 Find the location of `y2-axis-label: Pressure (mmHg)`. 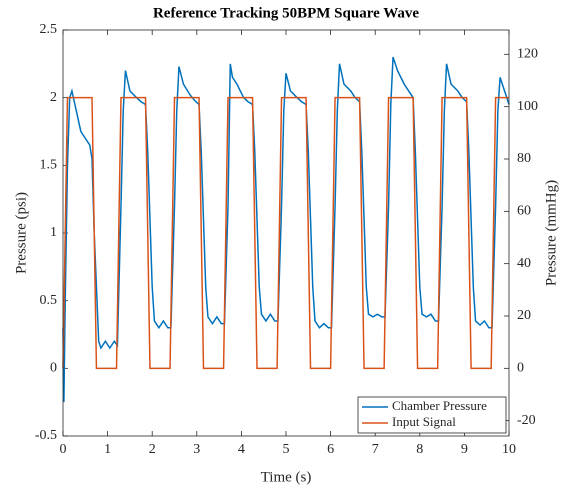

y2-axis-label: Pressure (mmHg) is located at coordinates (551, 233).